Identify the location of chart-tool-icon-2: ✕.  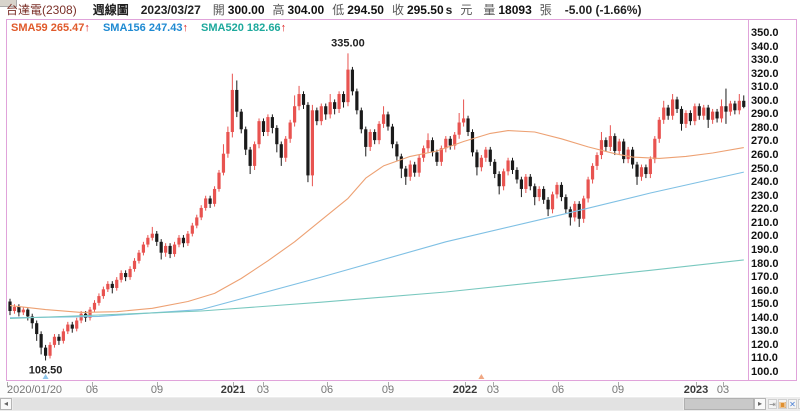
(792, 404).